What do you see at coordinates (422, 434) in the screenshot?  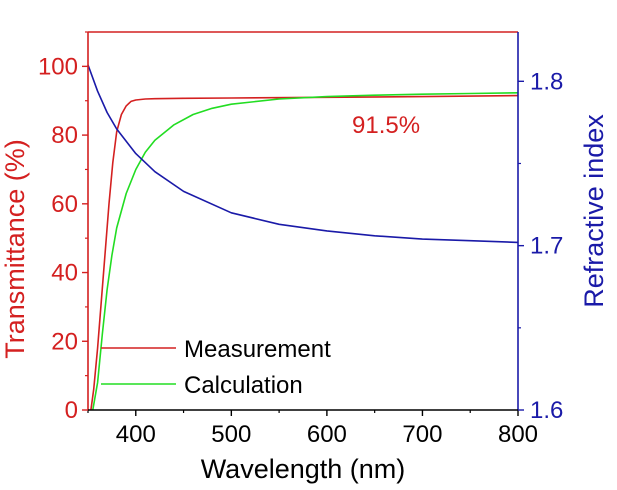 I see `x-tick-label: 700` at bounding box center [422, 434].